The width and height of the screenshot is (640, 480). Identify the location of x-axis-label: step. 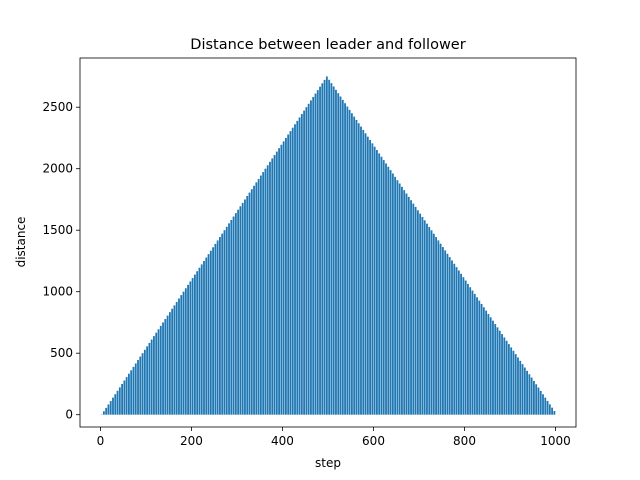
(328, 463).